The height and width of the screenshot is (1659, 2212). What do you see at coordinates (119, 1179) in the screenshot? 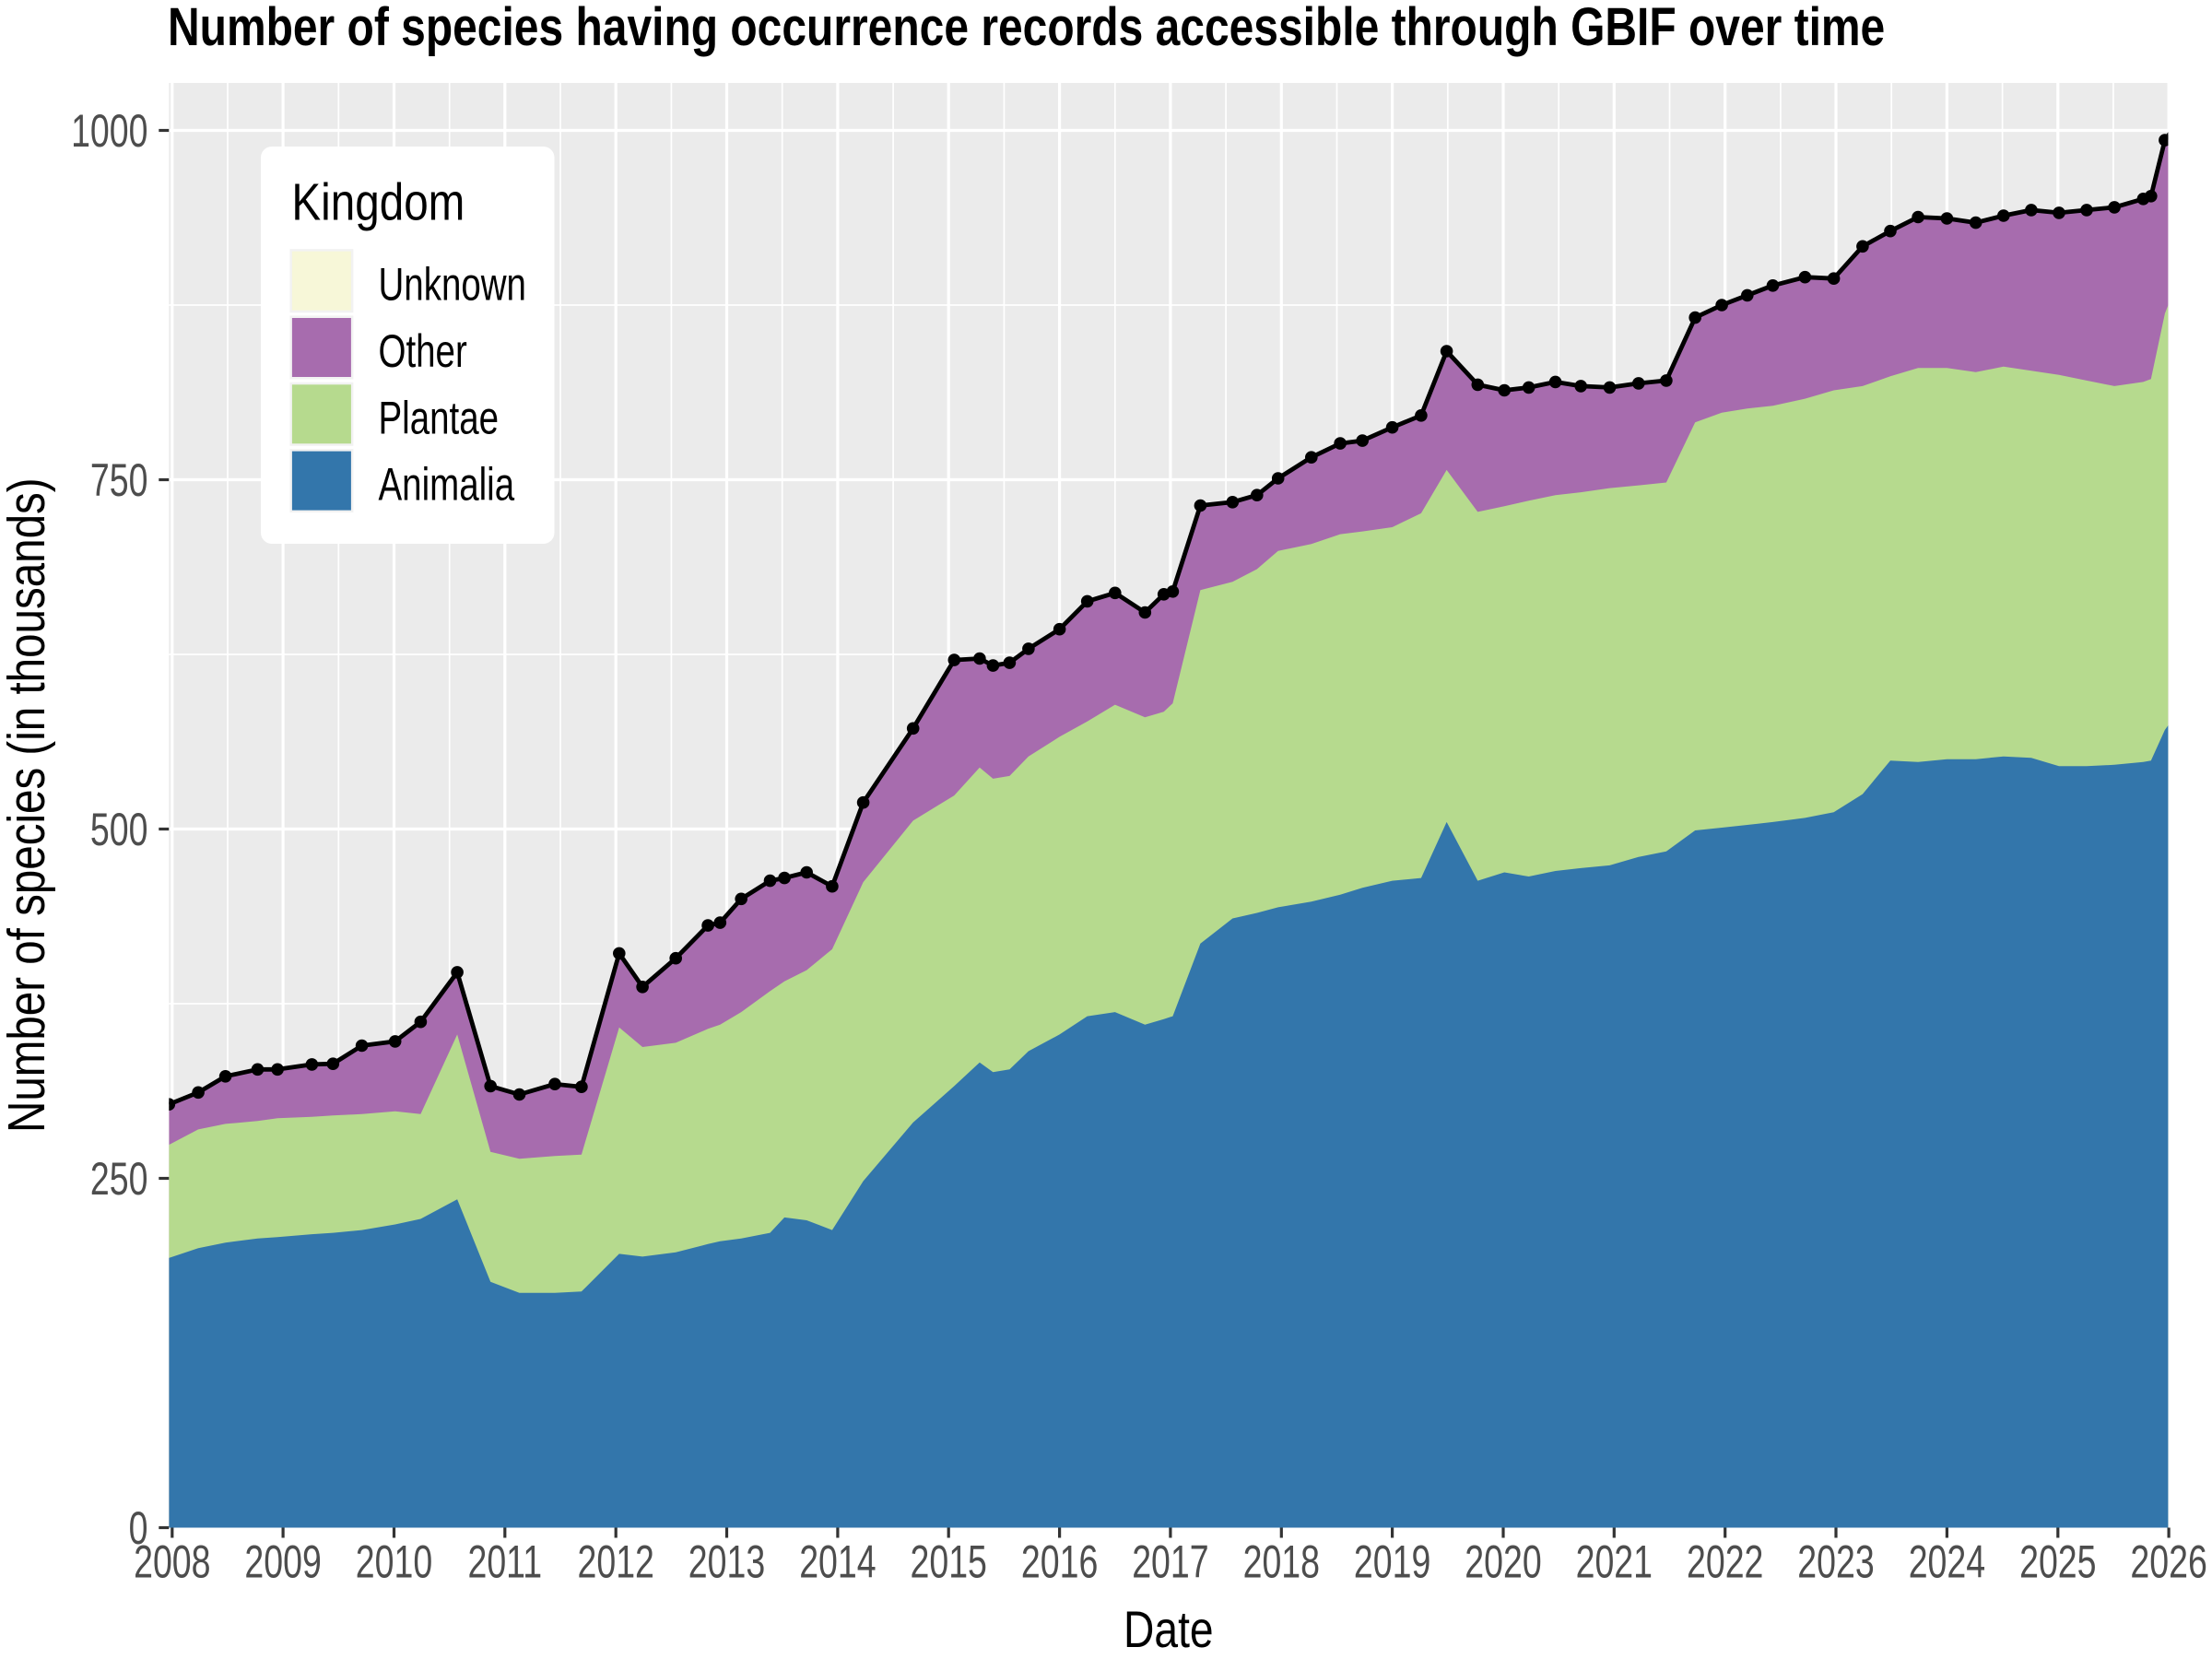
I see `svg-text: 250` at bounding box center [119, 1179].